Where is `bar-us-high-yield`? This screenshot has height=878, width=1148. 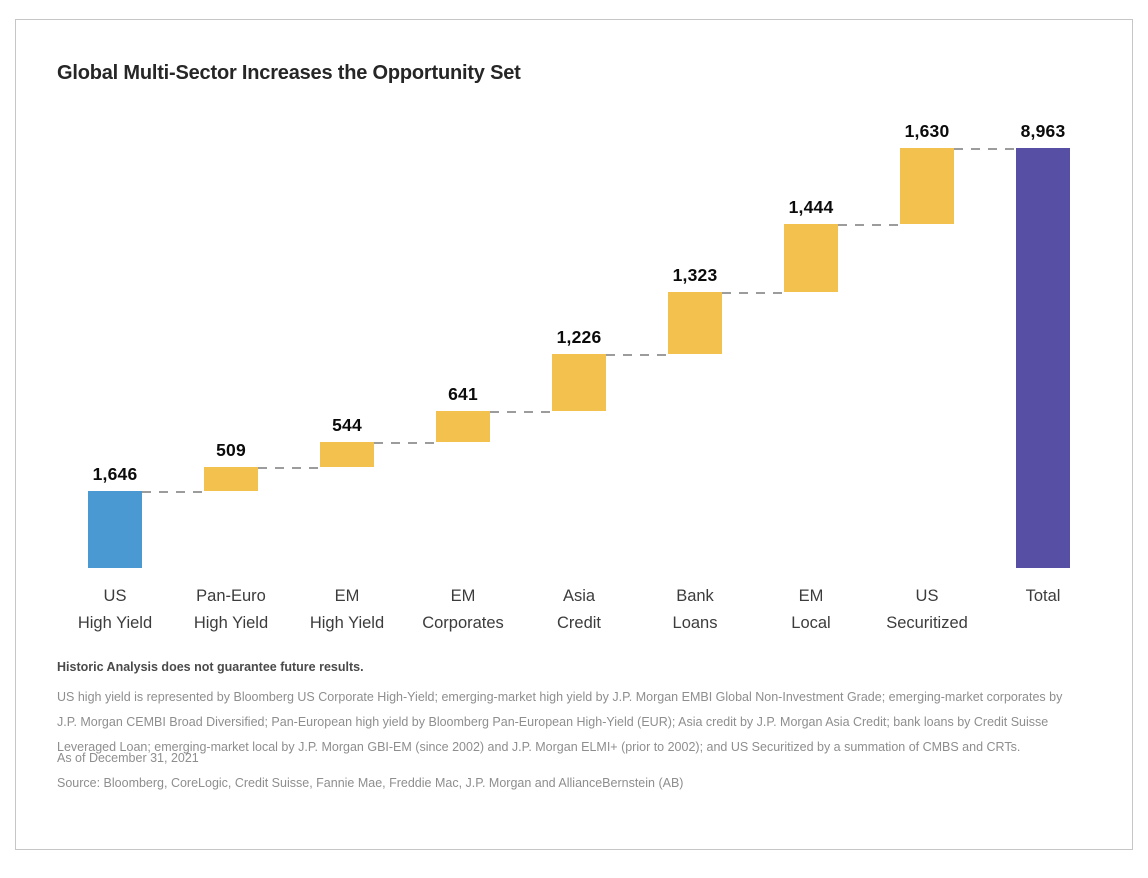 bar-us-high-yield is located at coordinates (115, 529).